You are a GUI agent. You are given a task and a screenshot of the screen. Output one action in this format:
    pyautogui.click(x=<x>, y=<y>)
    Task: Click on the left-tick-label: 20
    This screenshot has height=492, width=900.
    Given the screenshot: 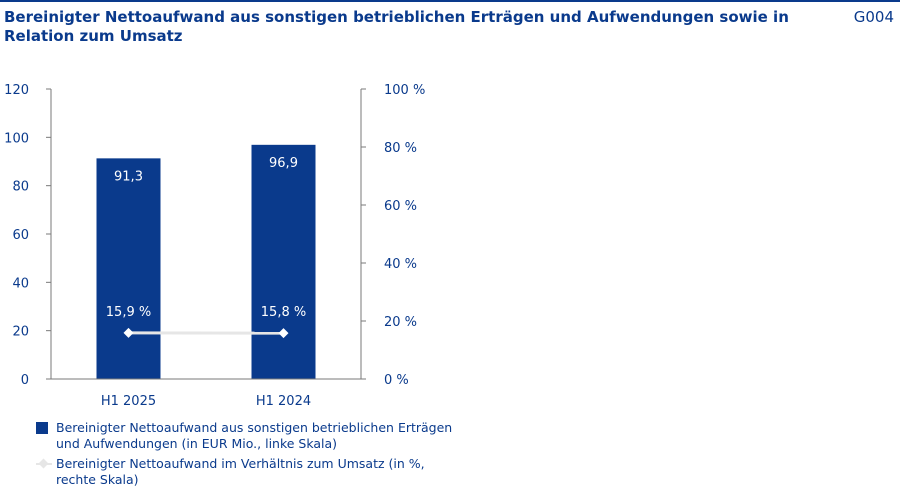 What is the action you would take?
    pyautogui.click(x=20, y=332)
    